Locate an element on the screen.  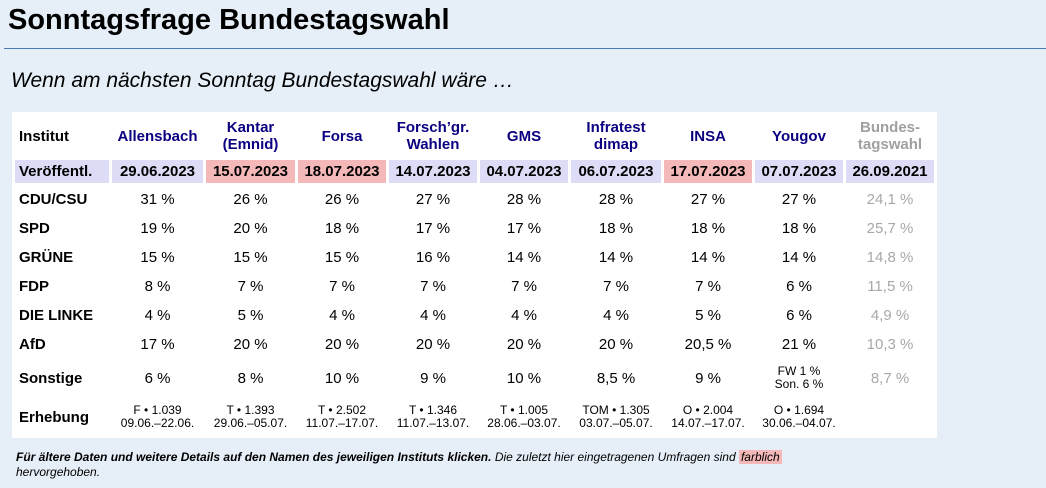
poll-value: 27 % is located at coordinates (433, 199).